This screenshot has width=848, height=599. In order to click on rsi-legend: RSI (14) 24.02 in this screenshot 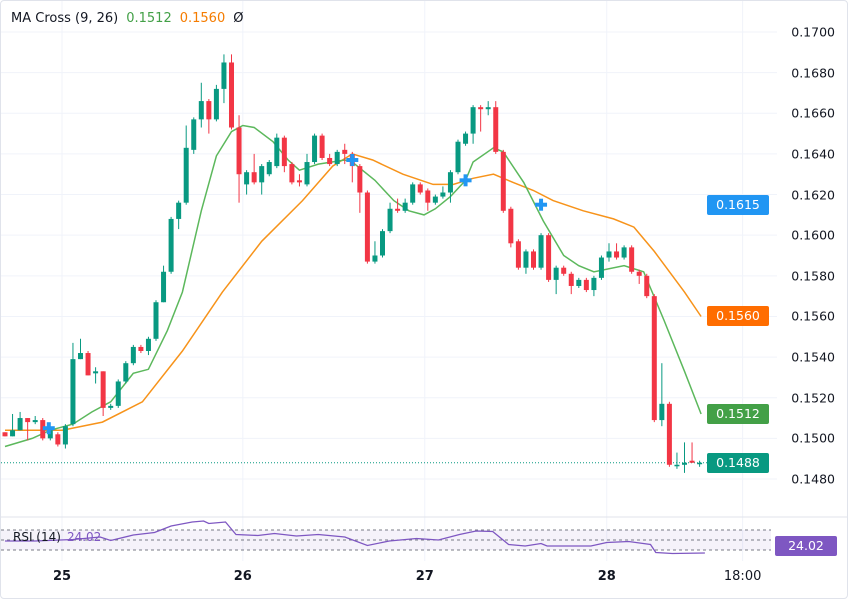, I will do `click(57, 537)`.